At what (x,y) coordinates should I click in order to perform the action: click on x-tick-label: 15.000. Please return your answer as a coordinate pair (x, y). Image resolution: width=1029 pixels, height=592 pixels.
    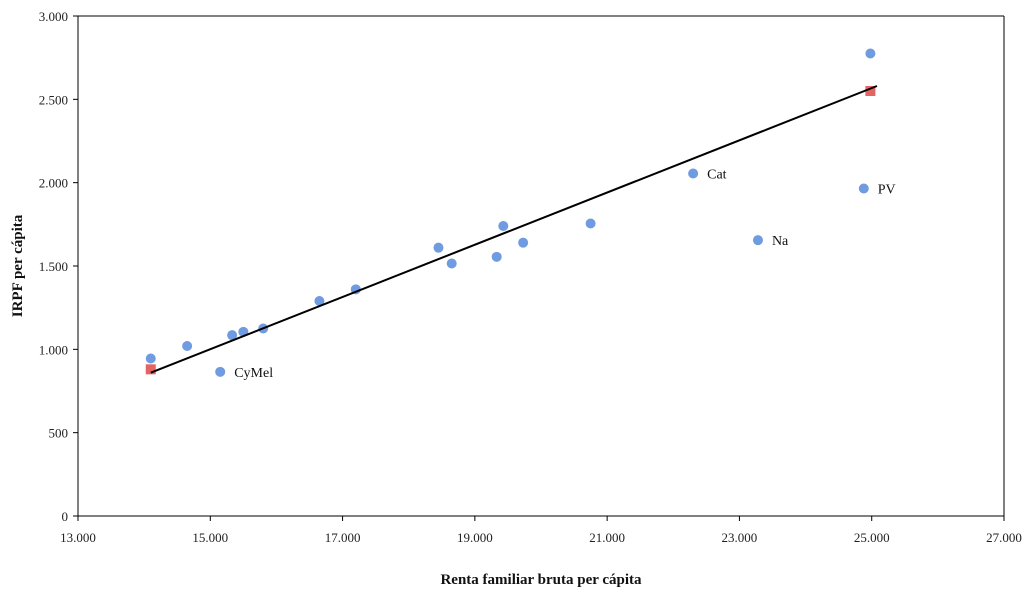
    Looking at the image, I should click on (210, 537).